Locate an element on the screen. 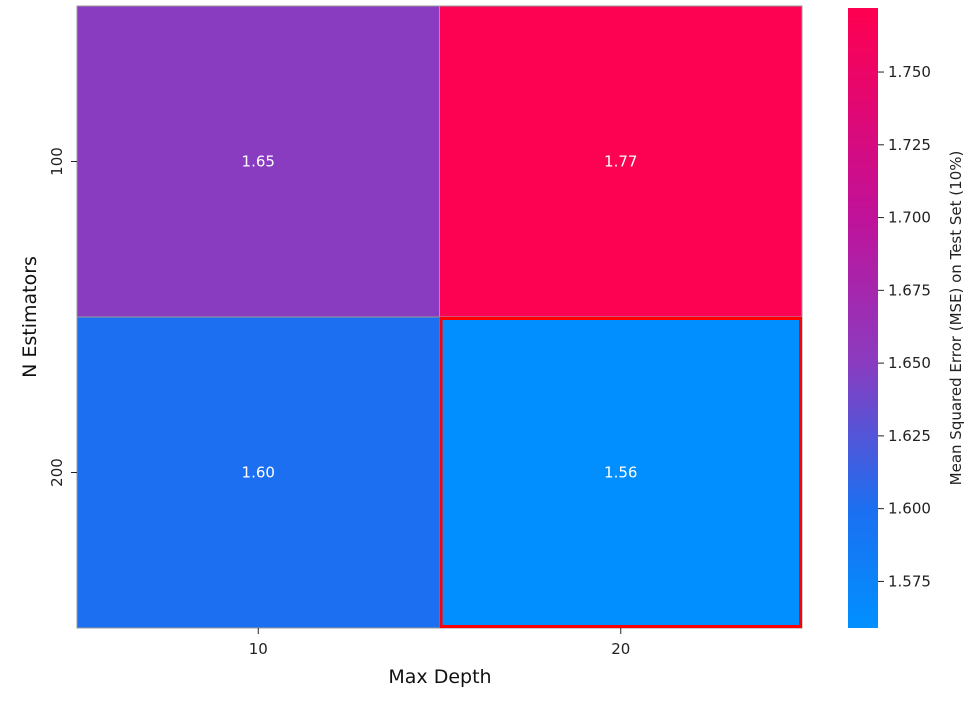 Image resolution: width=975 pixels, height=701 pixels. x-axis-ticks: 10 20 is located at coordinates (439, 643).